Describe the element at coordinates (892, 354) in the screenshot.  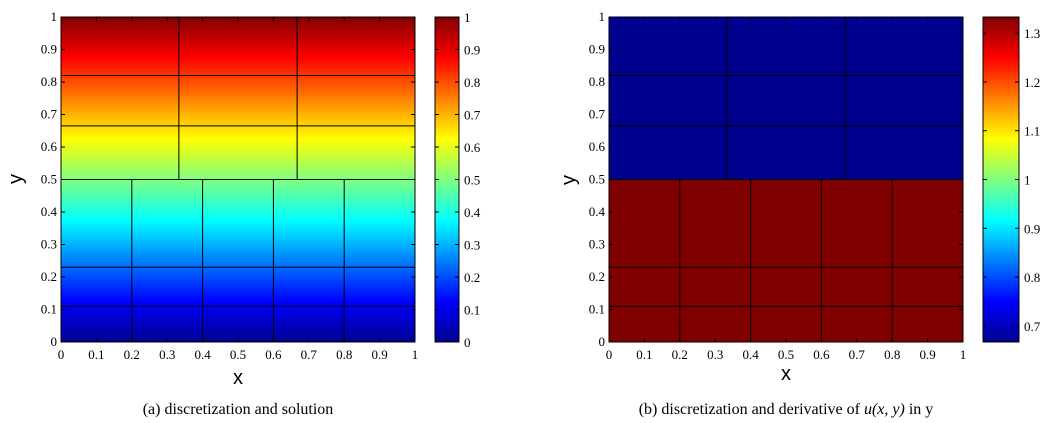
I see `b-xtick-label-8: 0.8` at that location.